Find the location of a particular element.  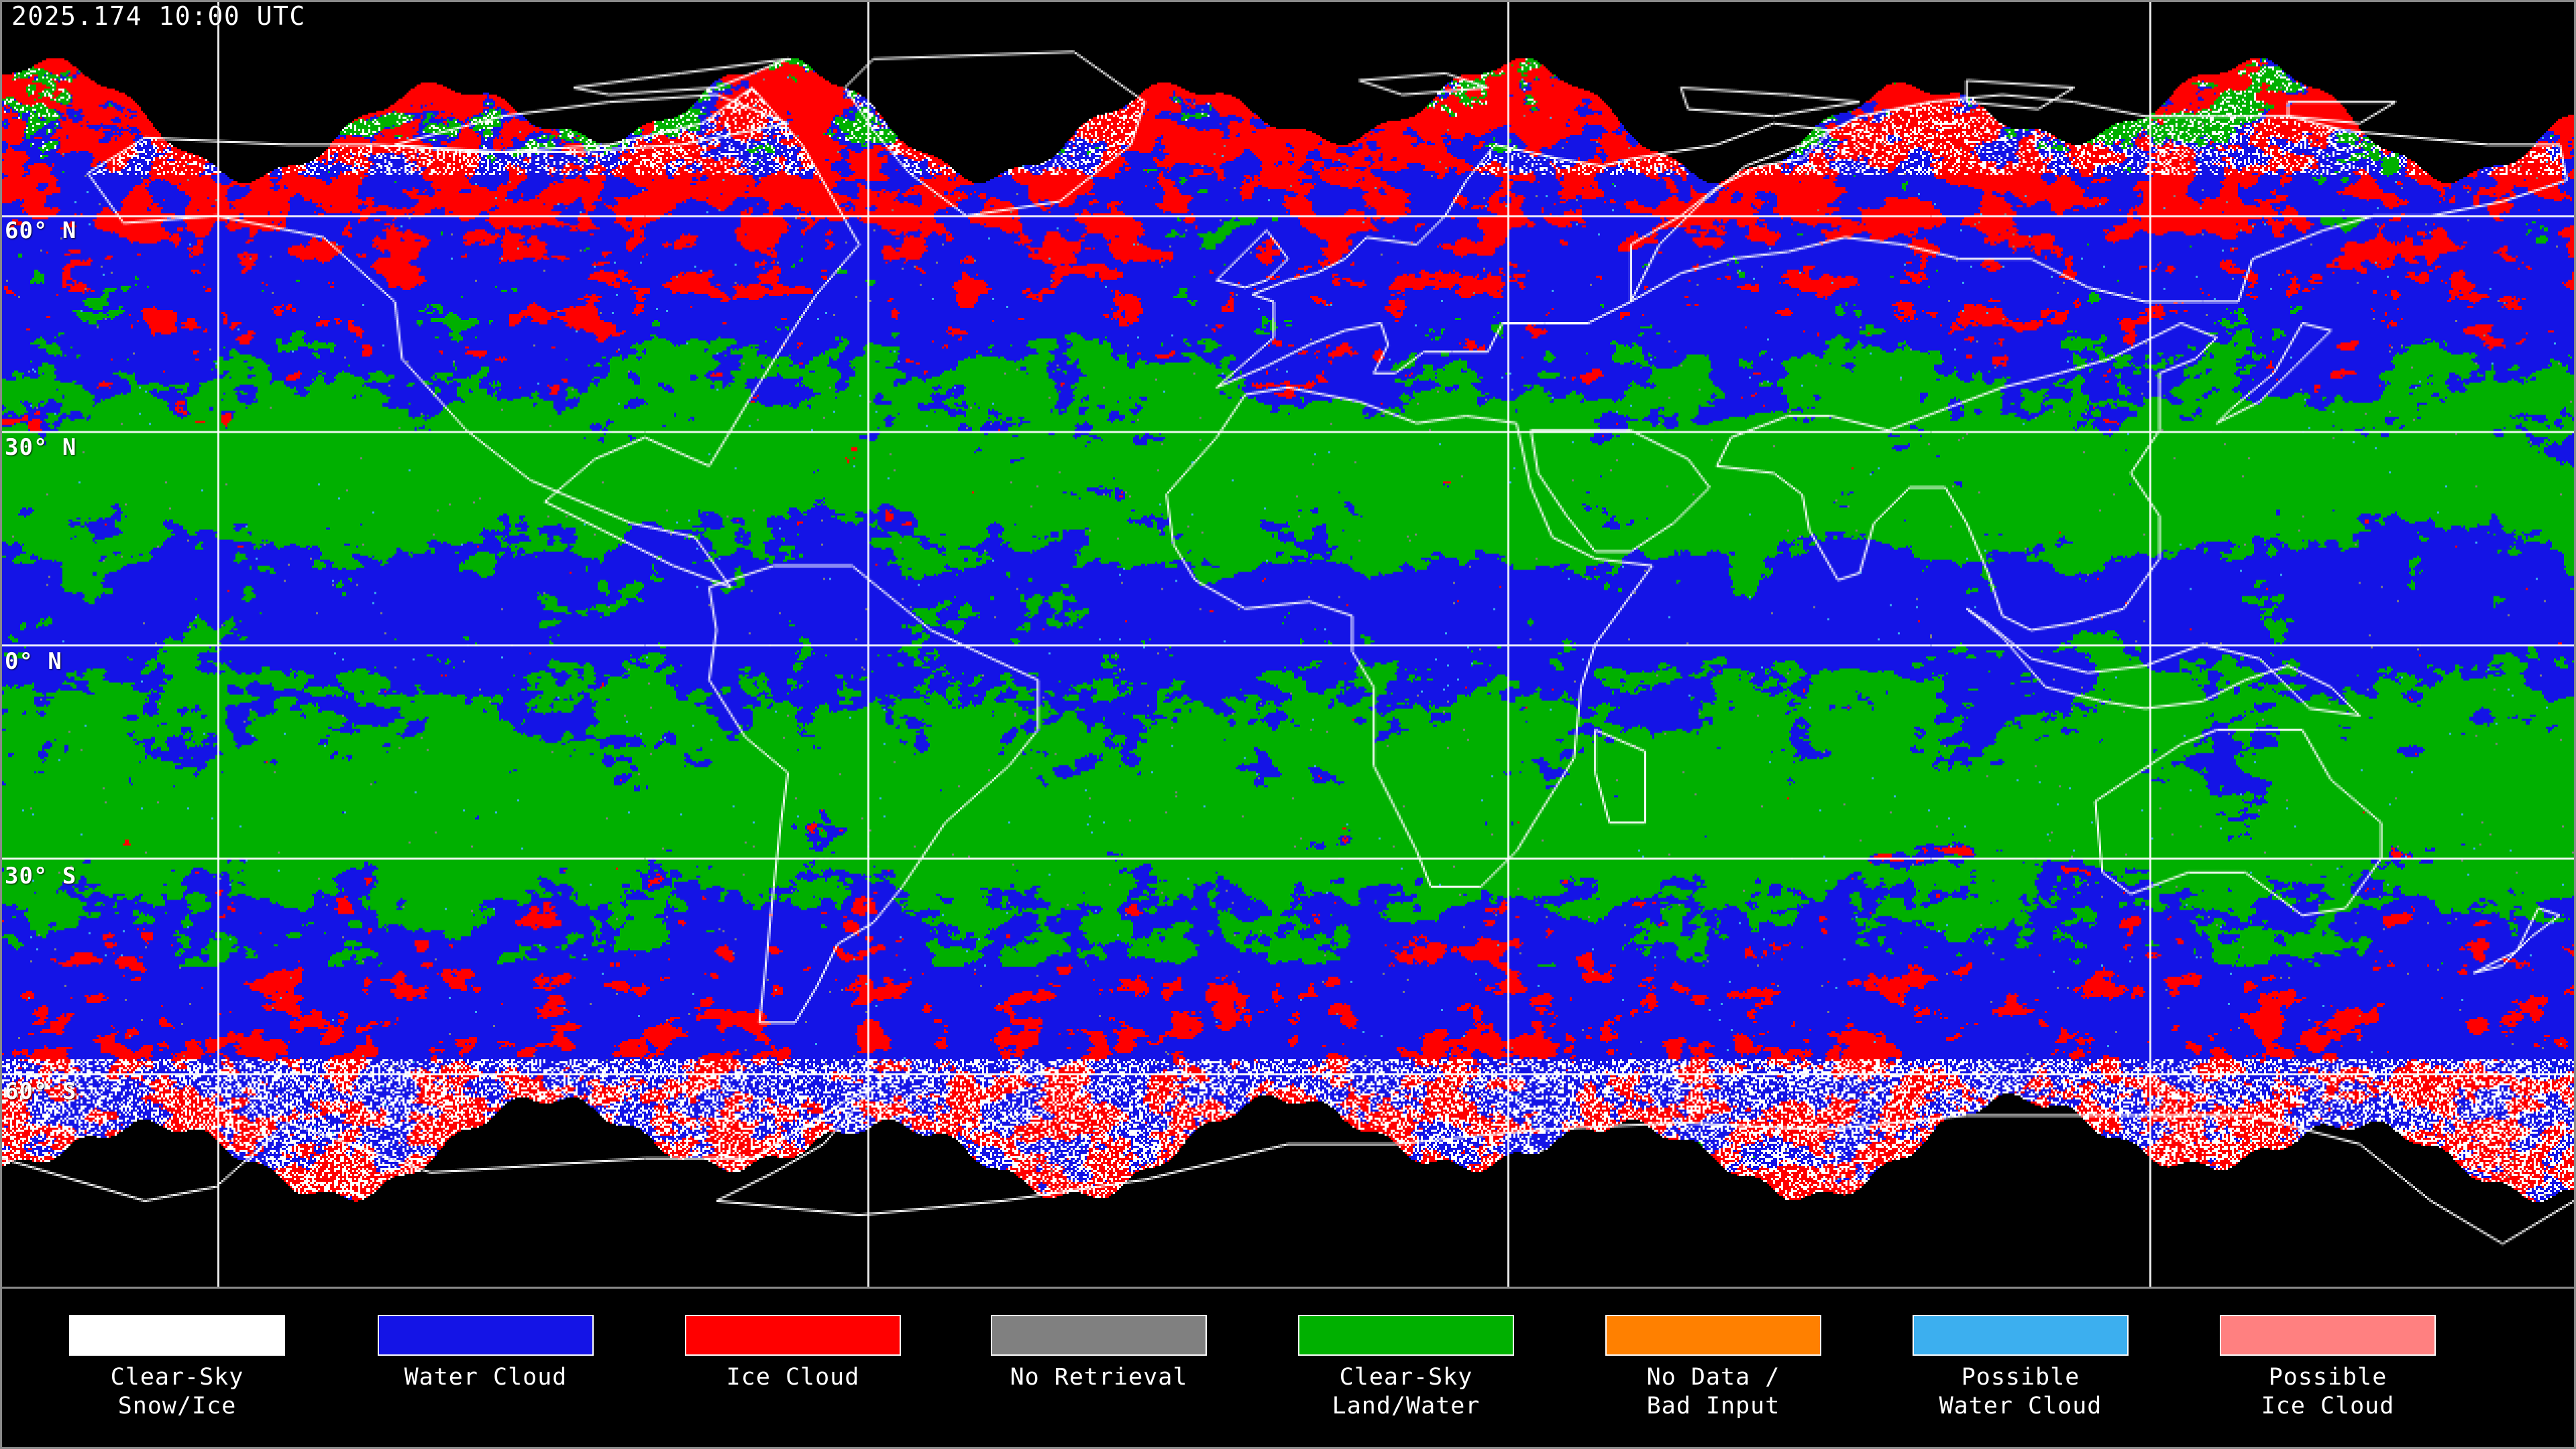

legend-label-no-data-bad-input: No Data / Bad Input is located at coordinates (1713, 1391).